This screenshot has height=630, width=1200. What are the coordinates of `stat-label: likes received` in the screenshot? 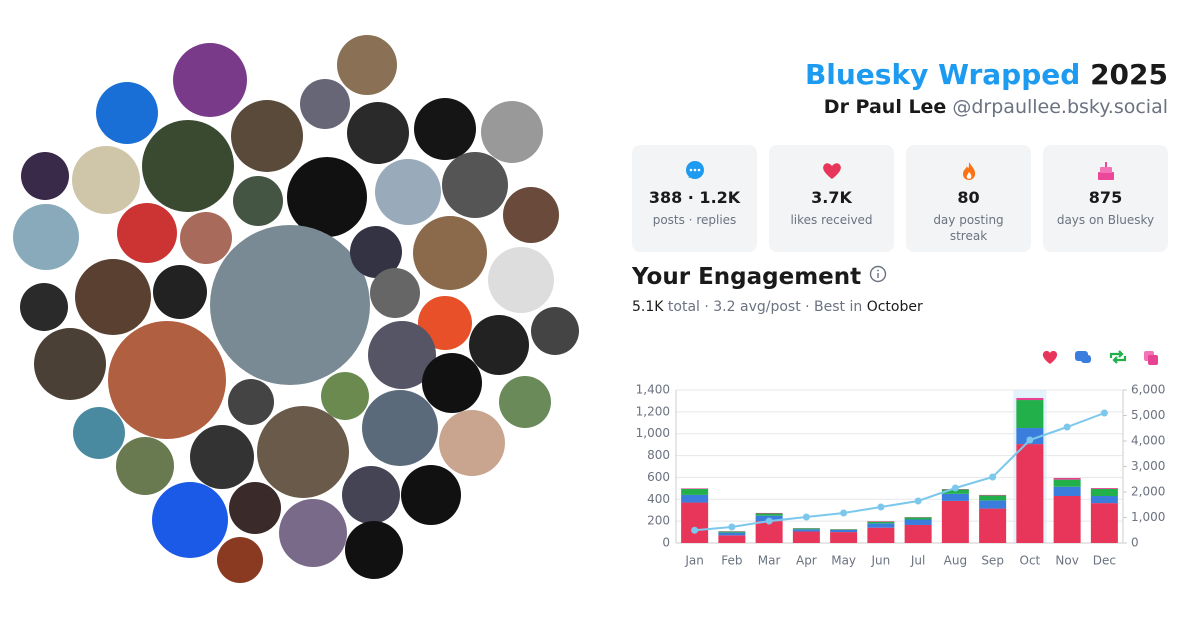 It's located at (831, 220).